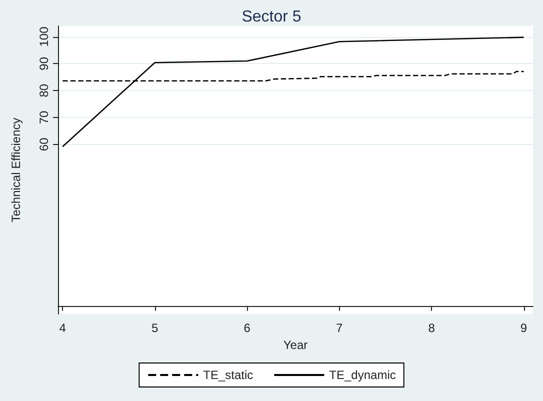  I want to click on legend-label: TE_dynamic, so click(362, 375).